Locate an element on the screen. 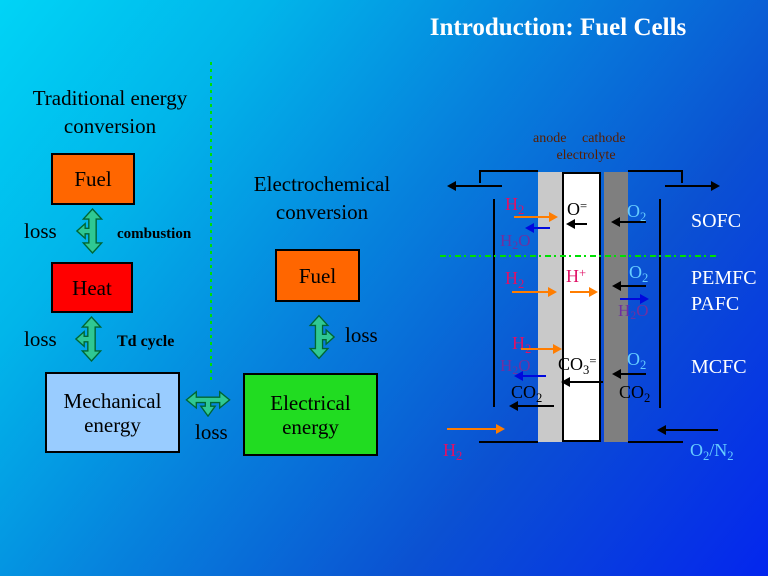 Image resolution: width=768 pixels, height=576 pixels. mcfc-h2o-arrow is located at coordinates (530, 376).